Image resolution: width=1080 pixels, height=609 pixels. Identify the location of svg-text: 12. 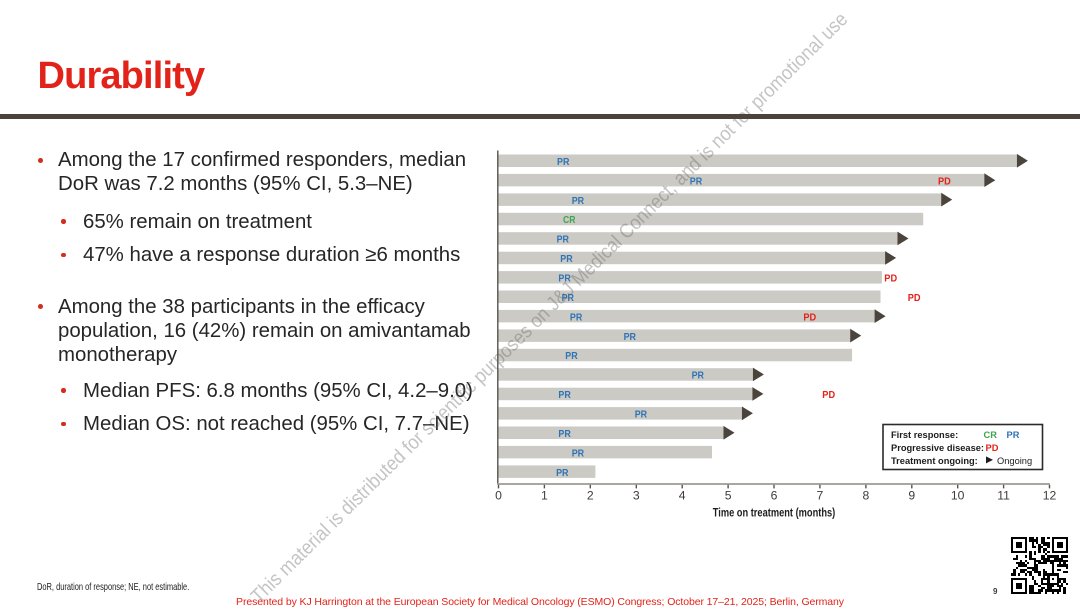
(1050, 496).